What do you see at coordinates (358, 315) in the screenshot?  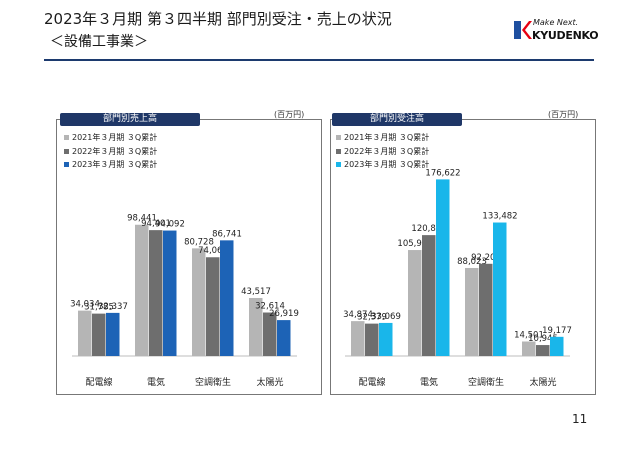 I see `orders-data-label: 34,874` at bounding box center [358, 315].